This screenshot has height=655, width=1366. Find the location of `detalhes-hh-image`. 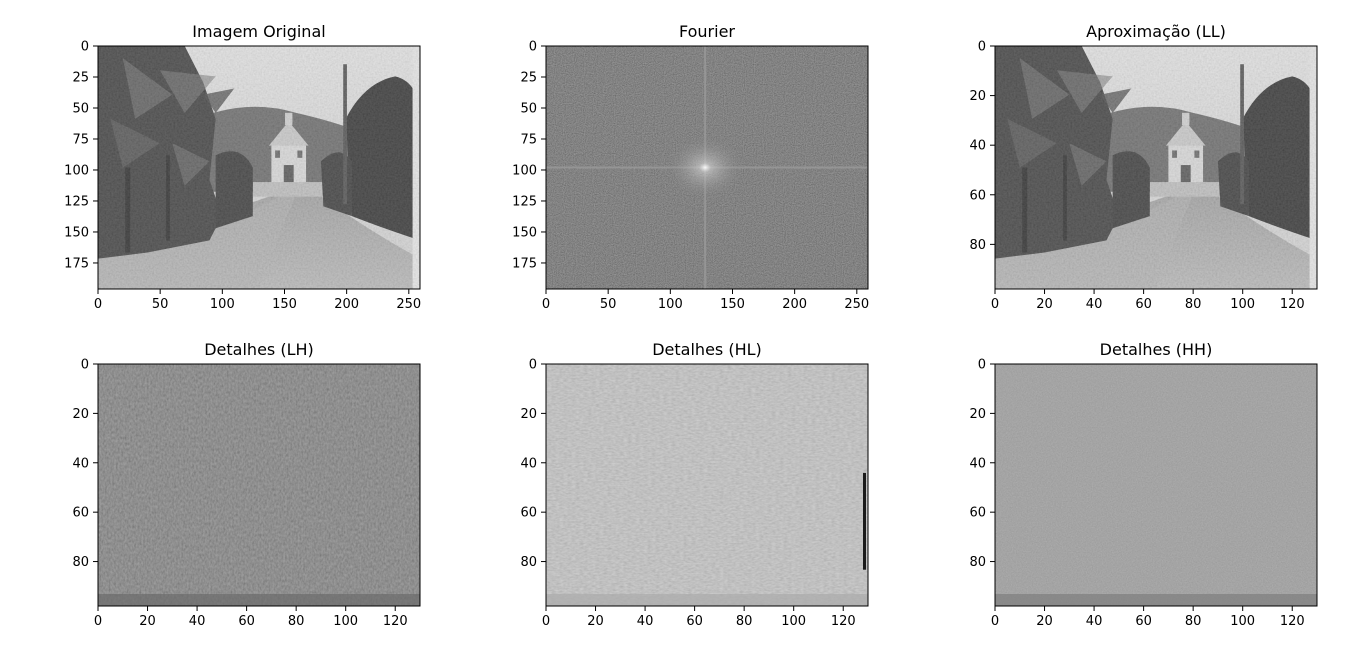

detalhes-hh-image is located at coordinates (1156, 485).